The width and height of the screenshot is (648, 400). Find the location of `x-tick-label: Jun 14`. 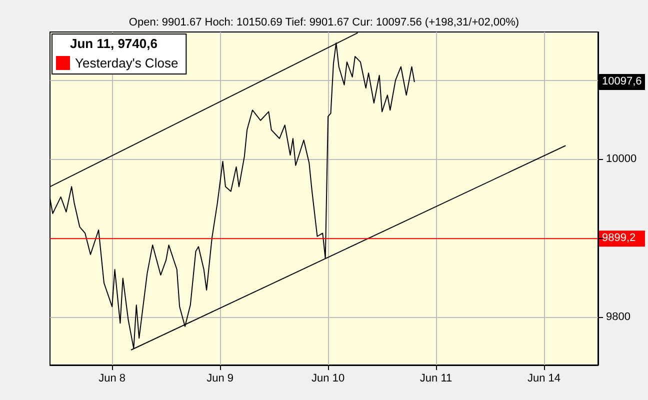

x-tick-label: Jun 14 is located at coordinates (544, 378).